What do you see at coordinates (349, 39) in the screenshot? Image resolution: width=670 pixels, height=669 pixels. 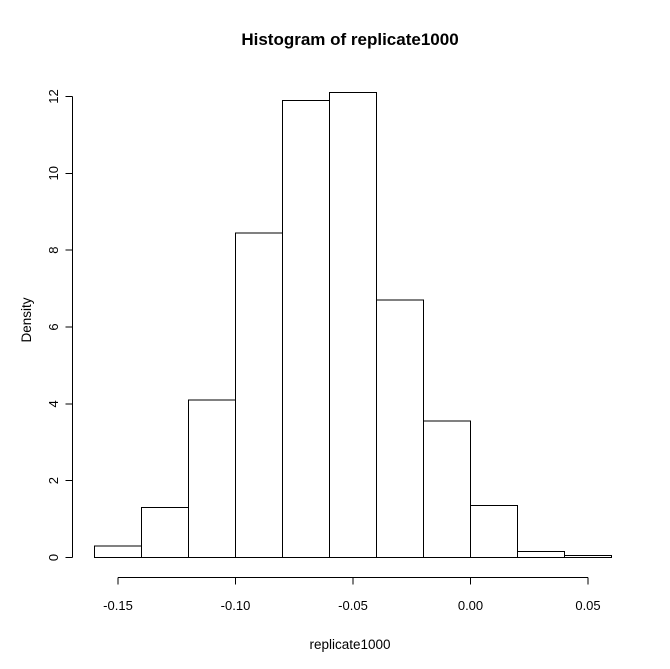 I see `chart-title: Histogram of replicate1000` at bounding box center [349, 39].